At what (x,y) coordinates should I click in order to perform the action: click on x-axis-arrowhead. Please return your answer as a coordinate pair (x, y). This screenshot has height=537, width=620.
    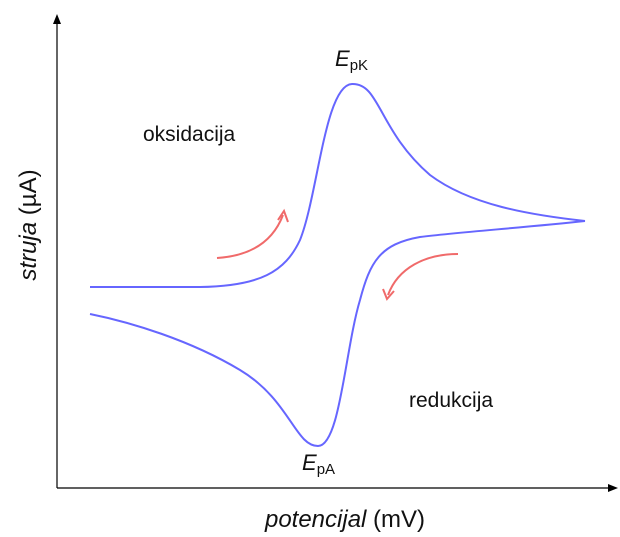
    Looking at the image, I should click on (613, 488).